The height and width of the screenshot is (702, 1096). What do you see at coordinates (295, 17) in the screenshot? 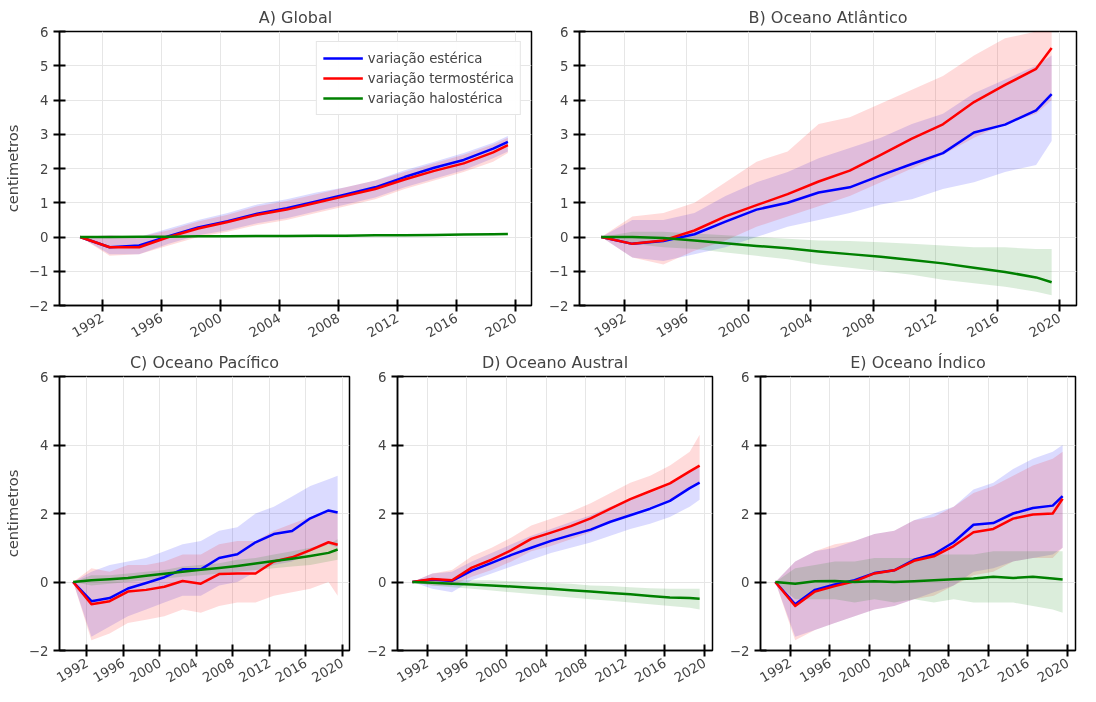
I see `chart-title: A) Global` at bounding box center [295, 17].